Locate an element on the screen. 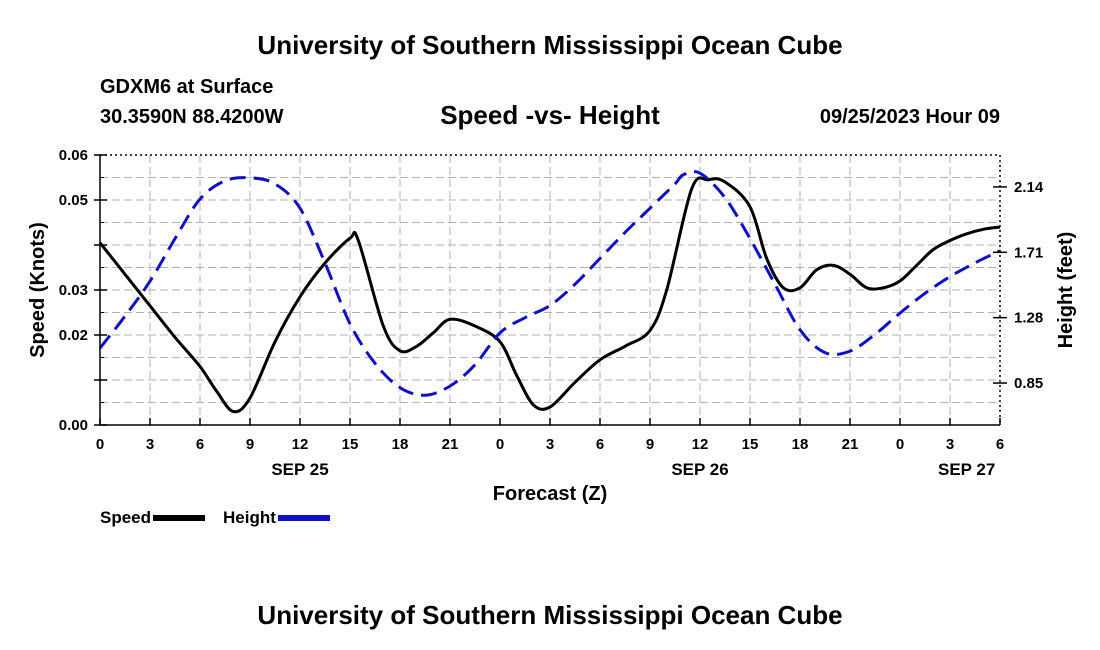 The height and width of the screenshot is (650, 1100). legend: Speed Height is located at coordinates (224, 518).